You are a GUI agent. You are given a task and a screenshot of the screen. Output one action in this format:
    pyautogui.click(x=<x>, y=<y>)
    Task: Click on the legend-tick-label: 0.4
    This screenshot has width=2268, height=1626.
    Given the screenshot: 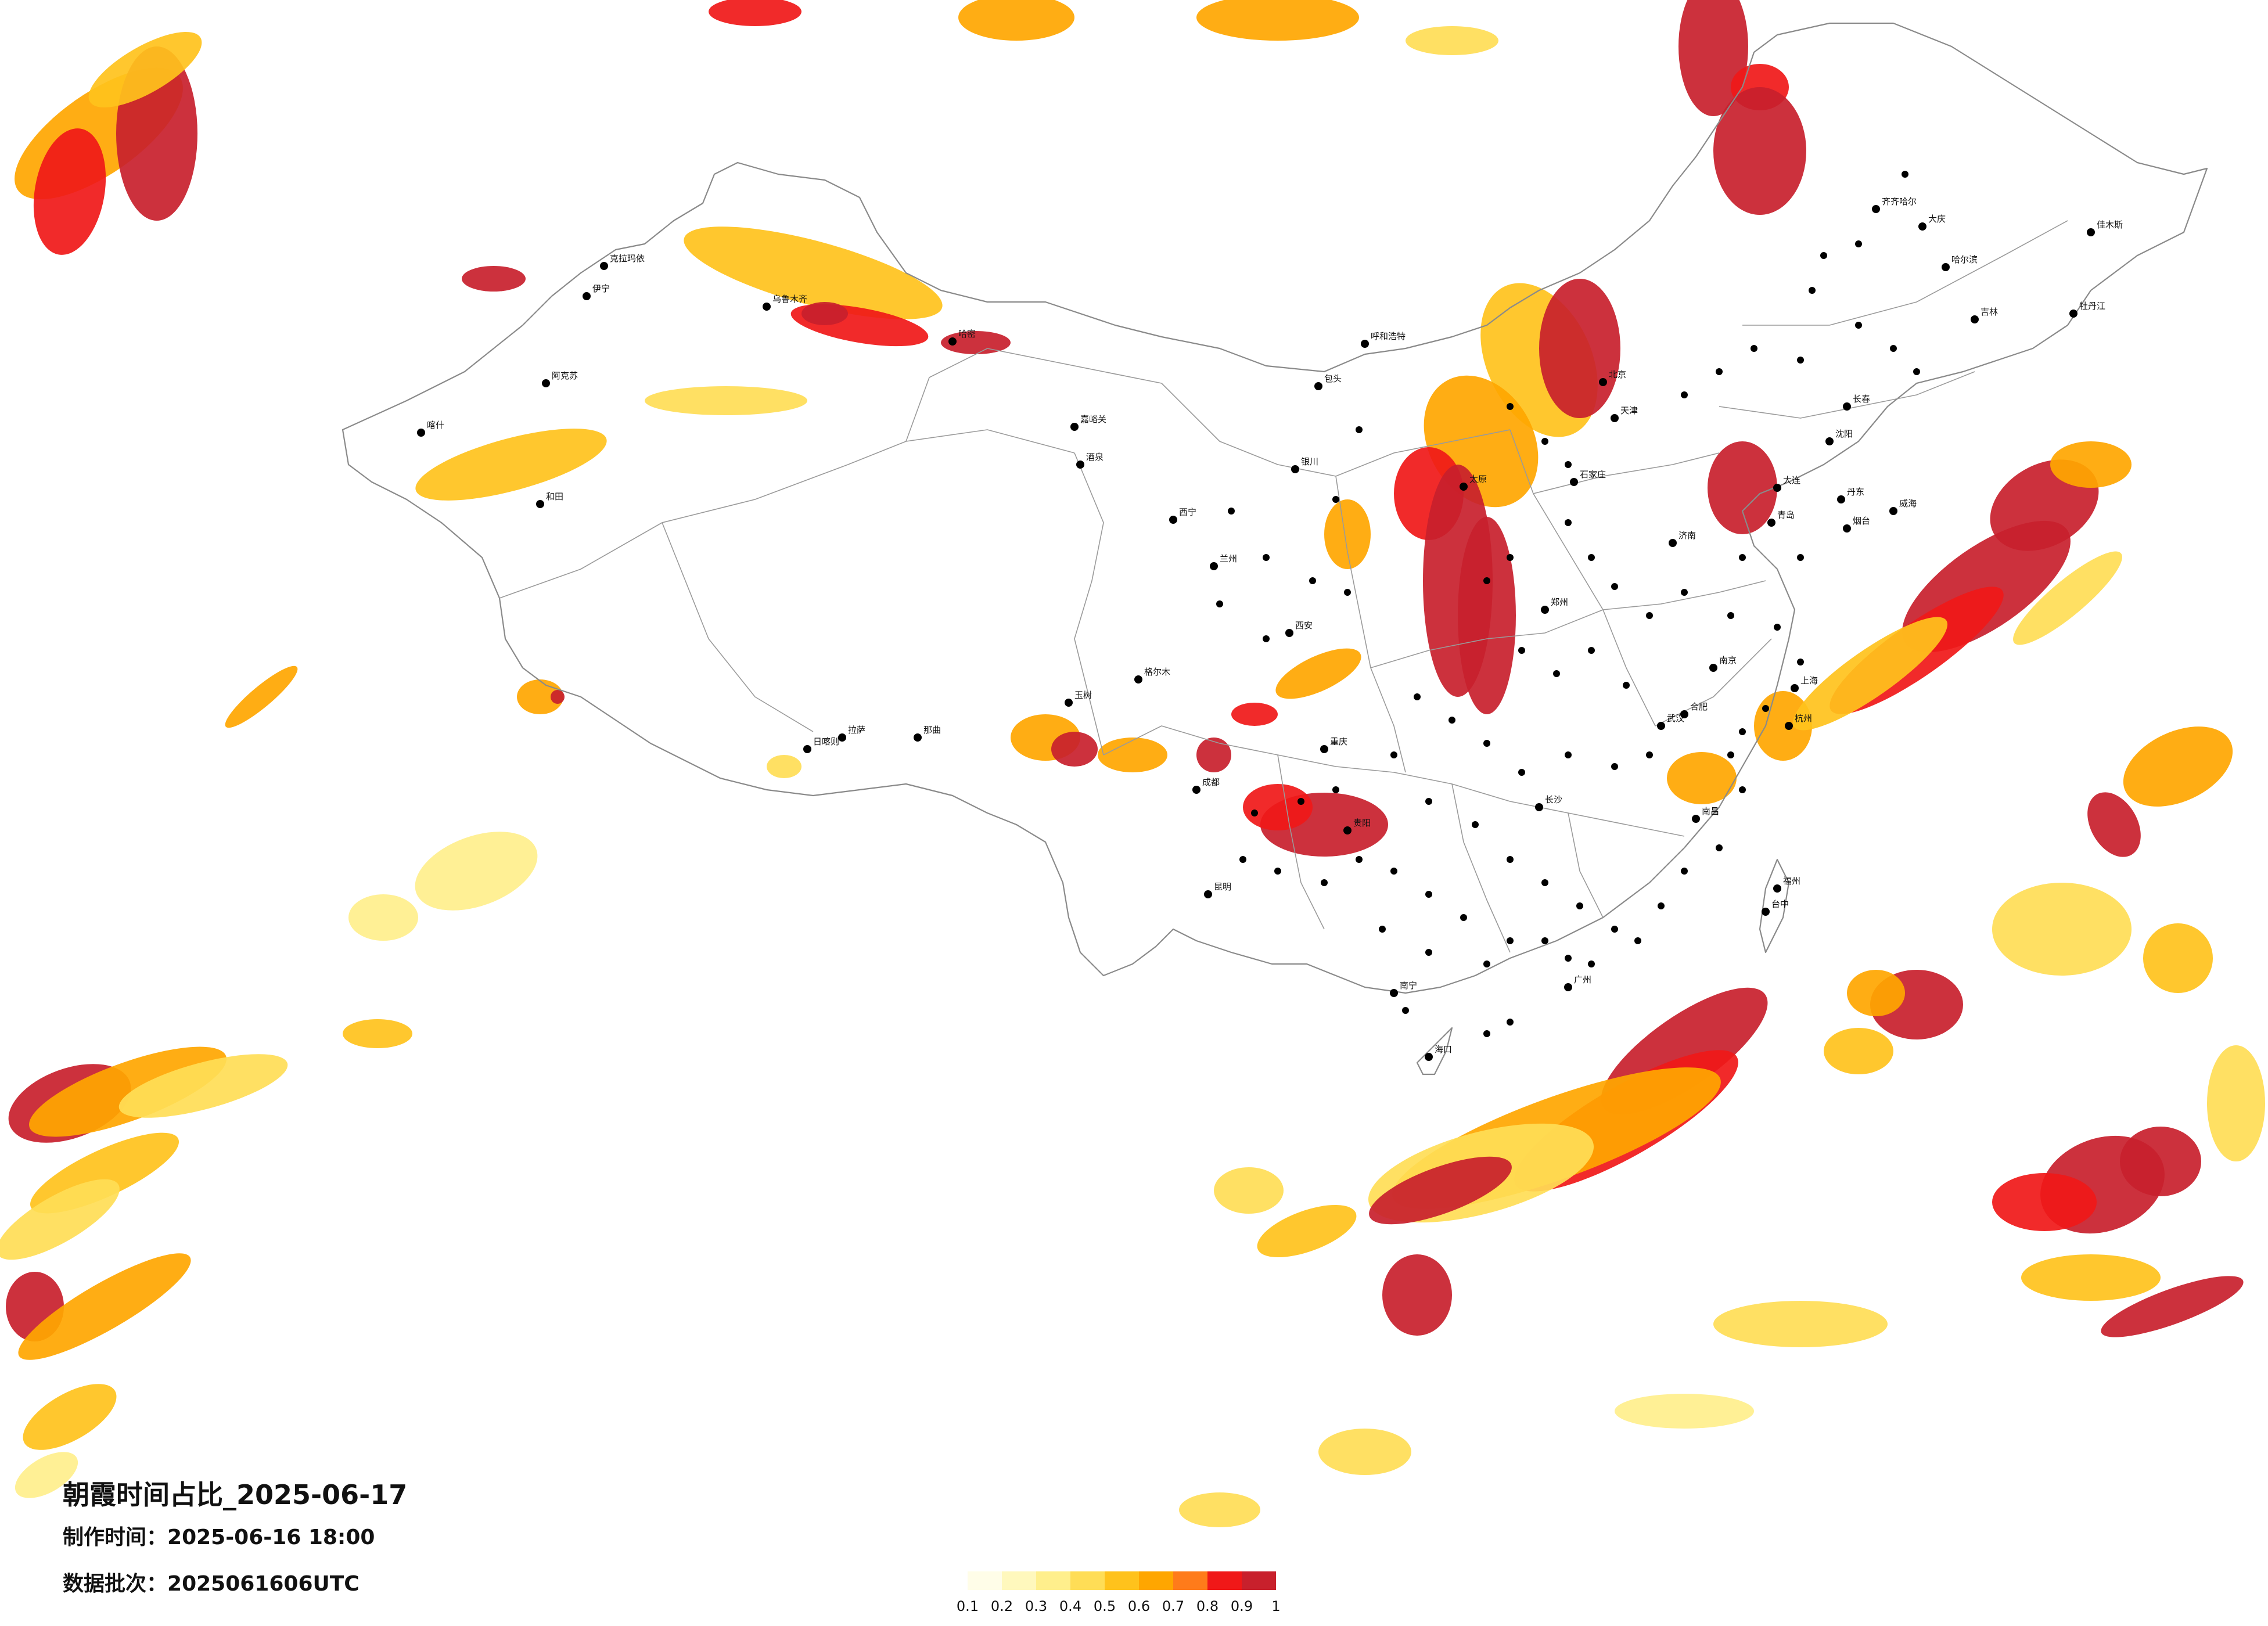 What is the action you would take?
    pyautogui.click(x=1070, y=1606)
    